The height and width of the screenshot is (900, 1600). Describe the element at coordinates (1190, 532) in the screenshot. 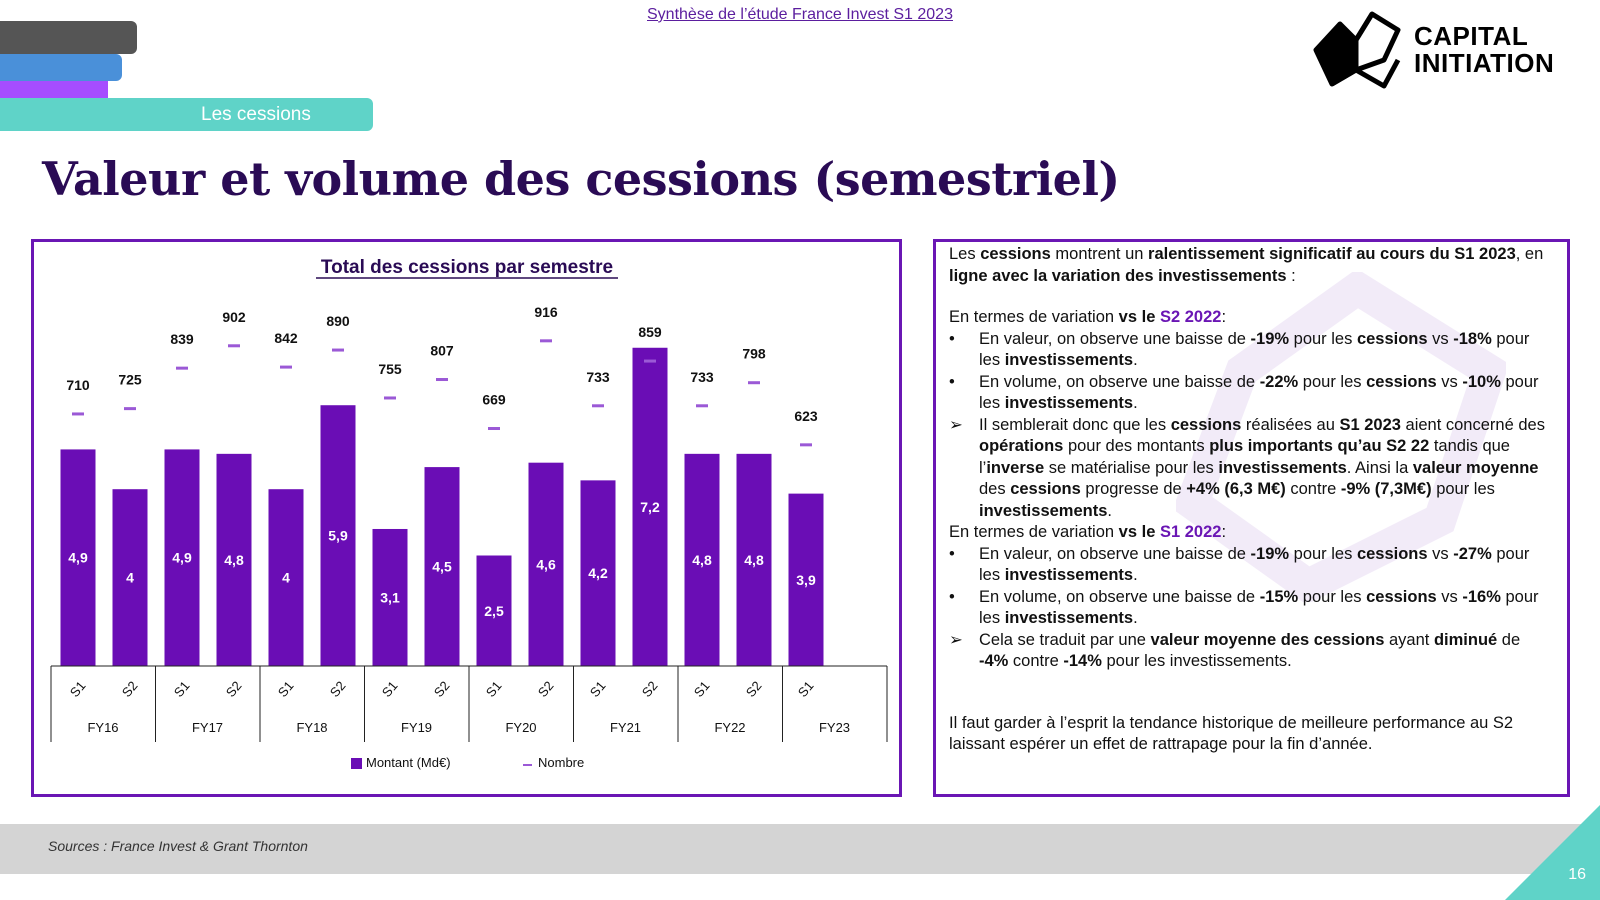

I see `text-segment: S1 2022` at that location.